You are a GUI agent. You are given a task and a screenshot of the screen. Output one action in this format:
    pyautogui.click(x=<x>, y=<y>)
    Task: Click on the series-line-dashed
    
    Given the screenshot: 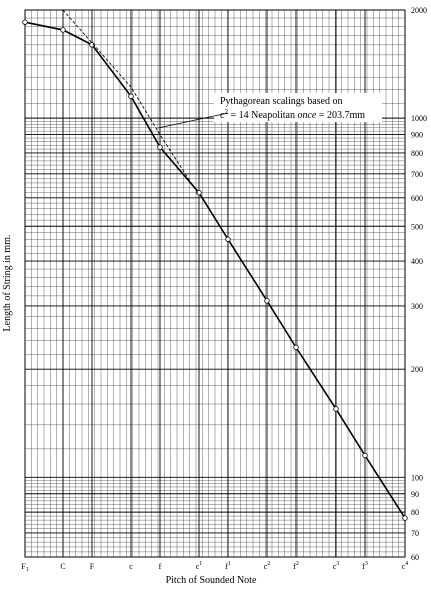 What is the action you would take?
    pyautogui.click(x=131, y=102)
    